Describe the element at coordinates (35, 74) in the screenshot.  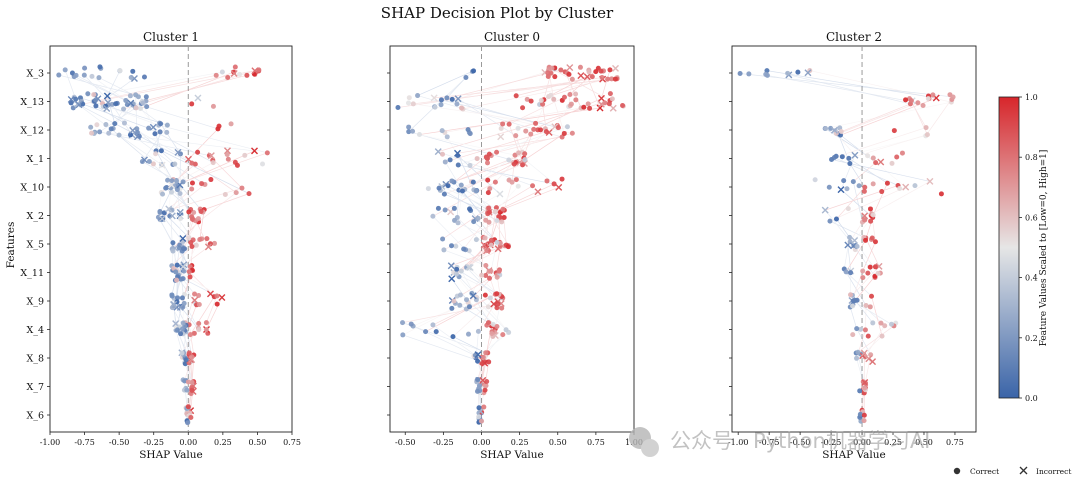
I see `y-tick-label: X_3` at that location.